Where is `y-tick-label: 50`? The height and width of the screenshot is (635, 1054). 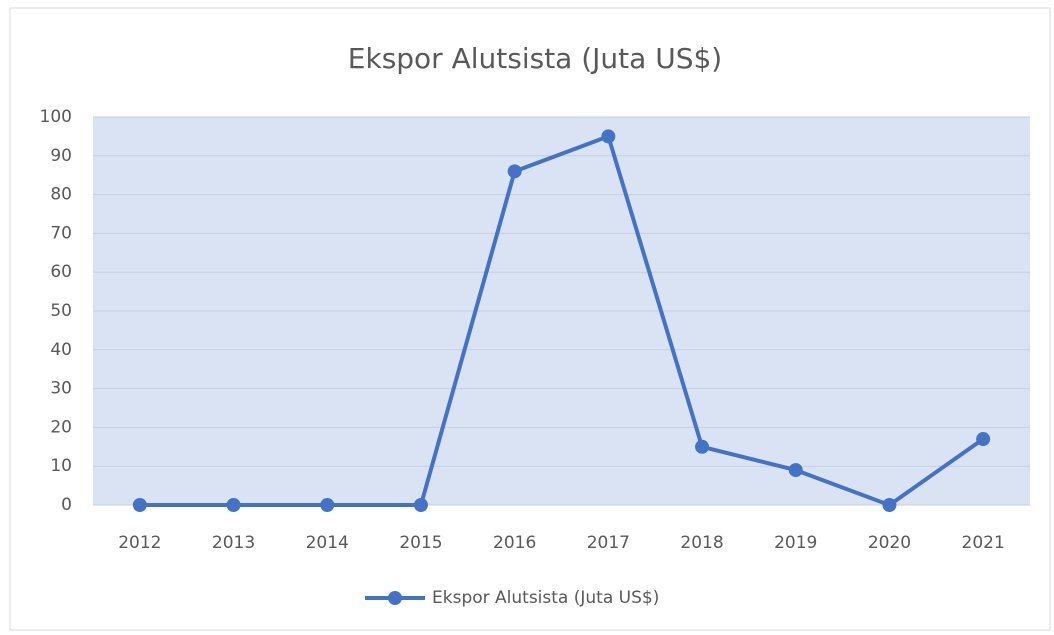 y-tick-label: 50 is located at coordinates (61, 311).